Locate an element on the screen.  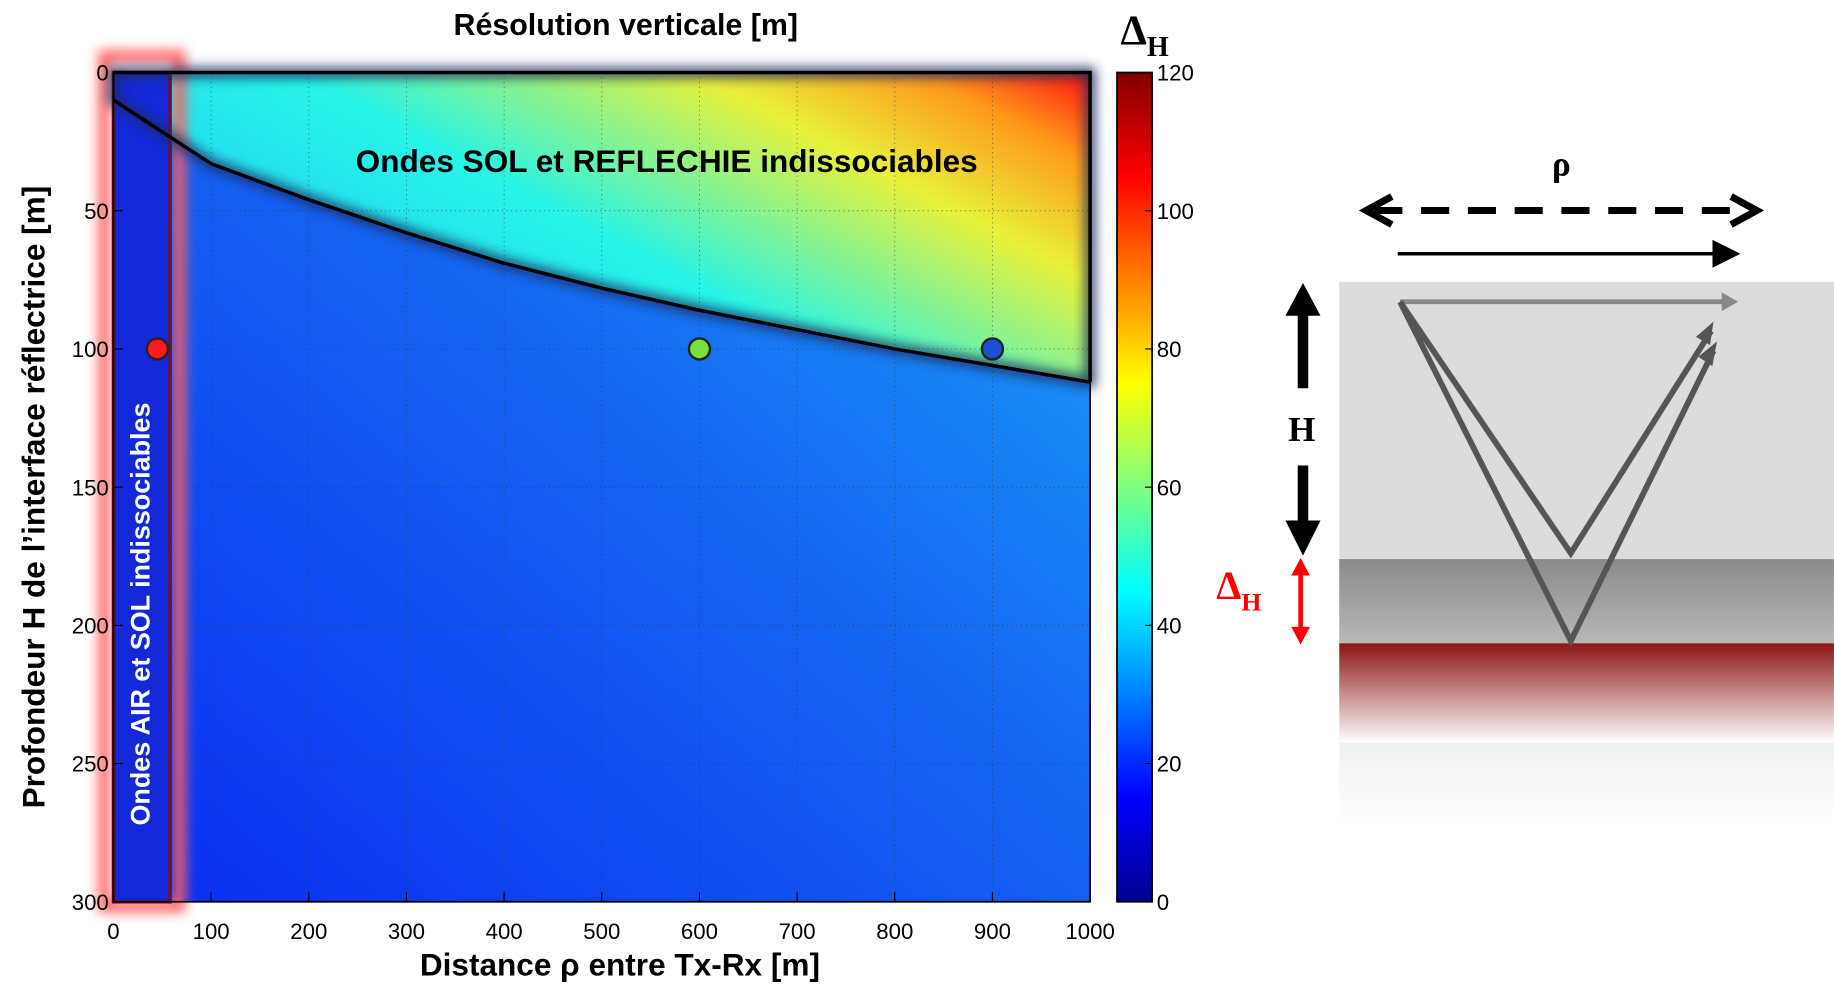
x-axis-label: Distance ρ entre Tx-Rx [m] is located at coordinates (620, 964).